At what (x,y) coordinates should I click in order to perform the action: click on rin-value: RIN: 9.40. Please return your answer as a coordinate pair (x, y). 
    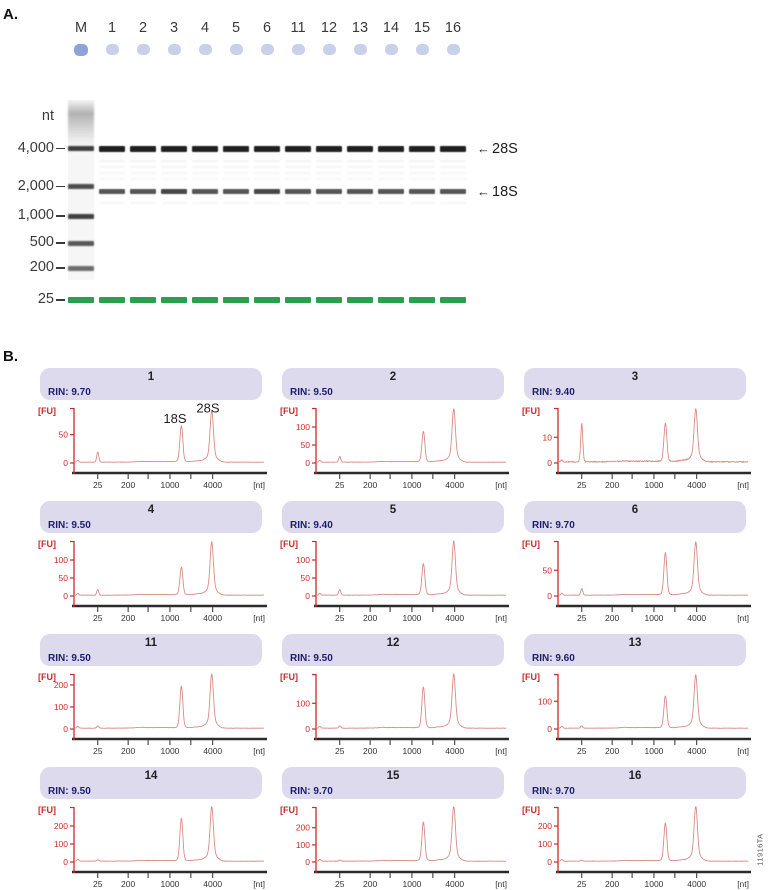
    Looking at the image, I should click on (311, 525).